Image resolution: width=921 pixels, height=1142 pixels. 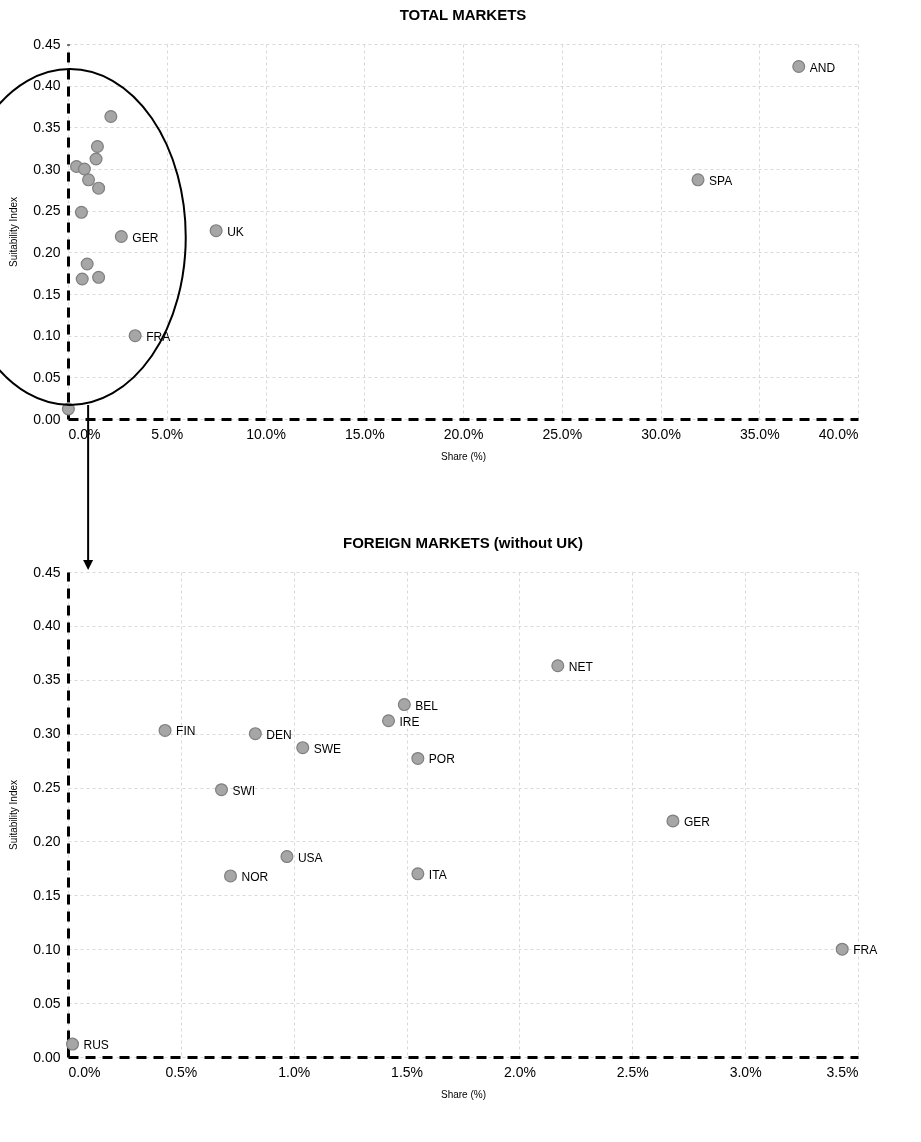 I want to click on data-label: DEN, so click(x=279, y=734).